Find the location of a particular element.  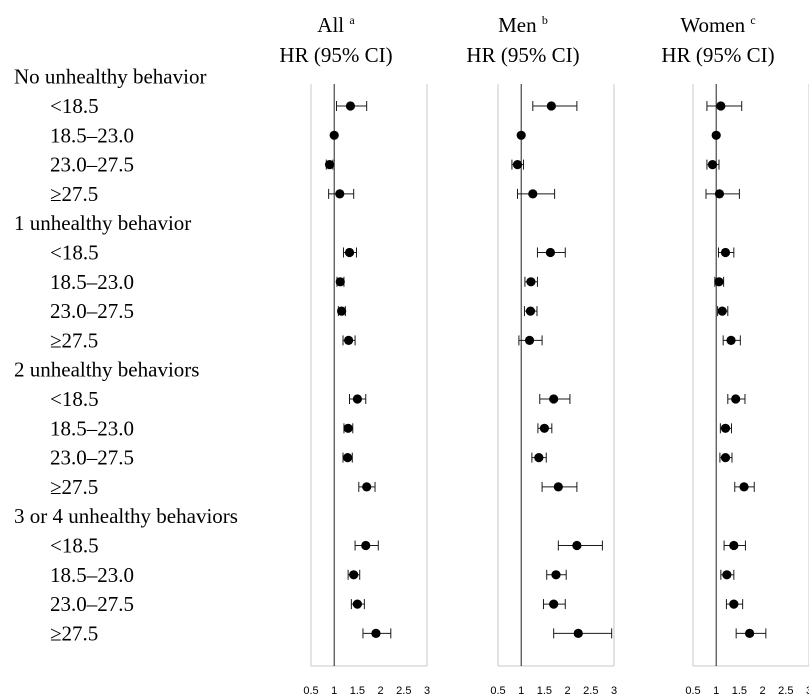

panel-title-name: Women is located at coordinates (715, 25).